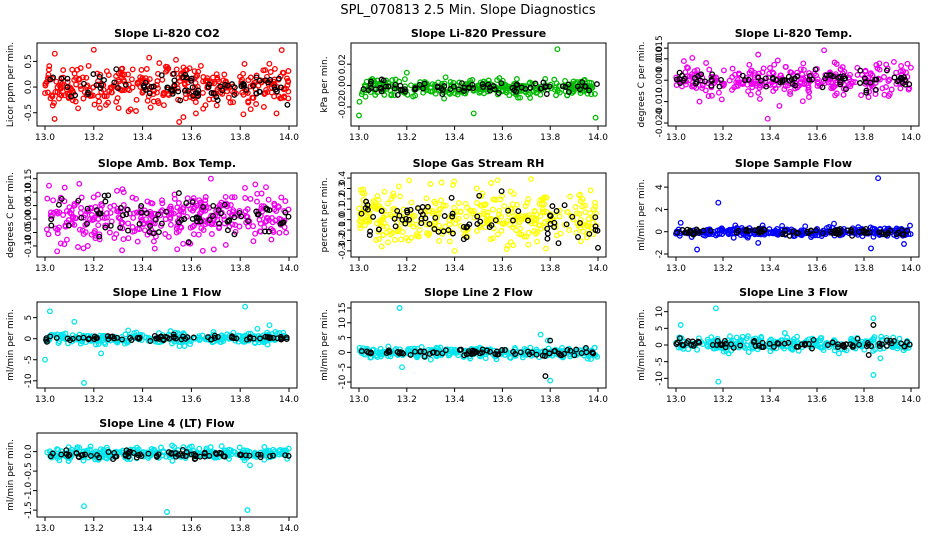 This screenshot has height=540, width=936. Describe the element at coordinates (167, 163) in the screenshot. I see `panel-title: Slope Amb. Box Temp.` at that location.